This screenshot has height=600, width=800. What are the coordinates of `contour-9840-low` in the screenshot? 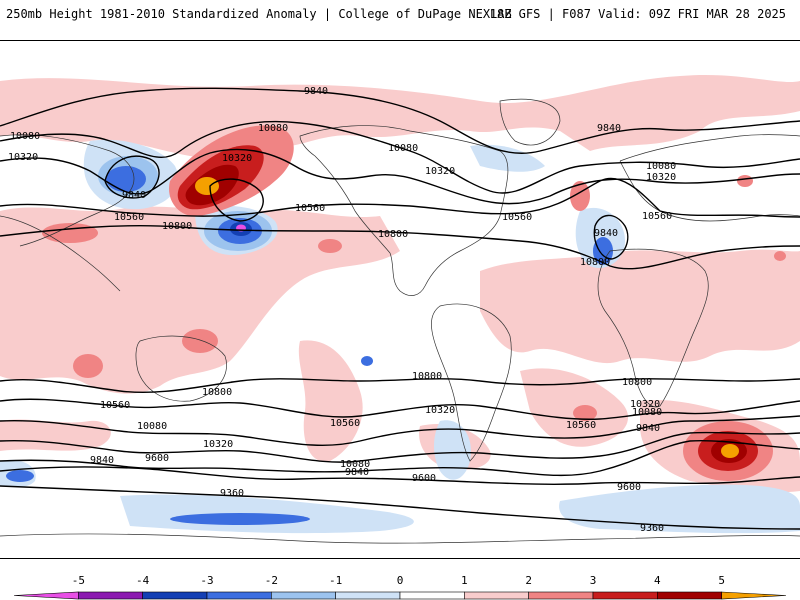 It's located at (132, 177).